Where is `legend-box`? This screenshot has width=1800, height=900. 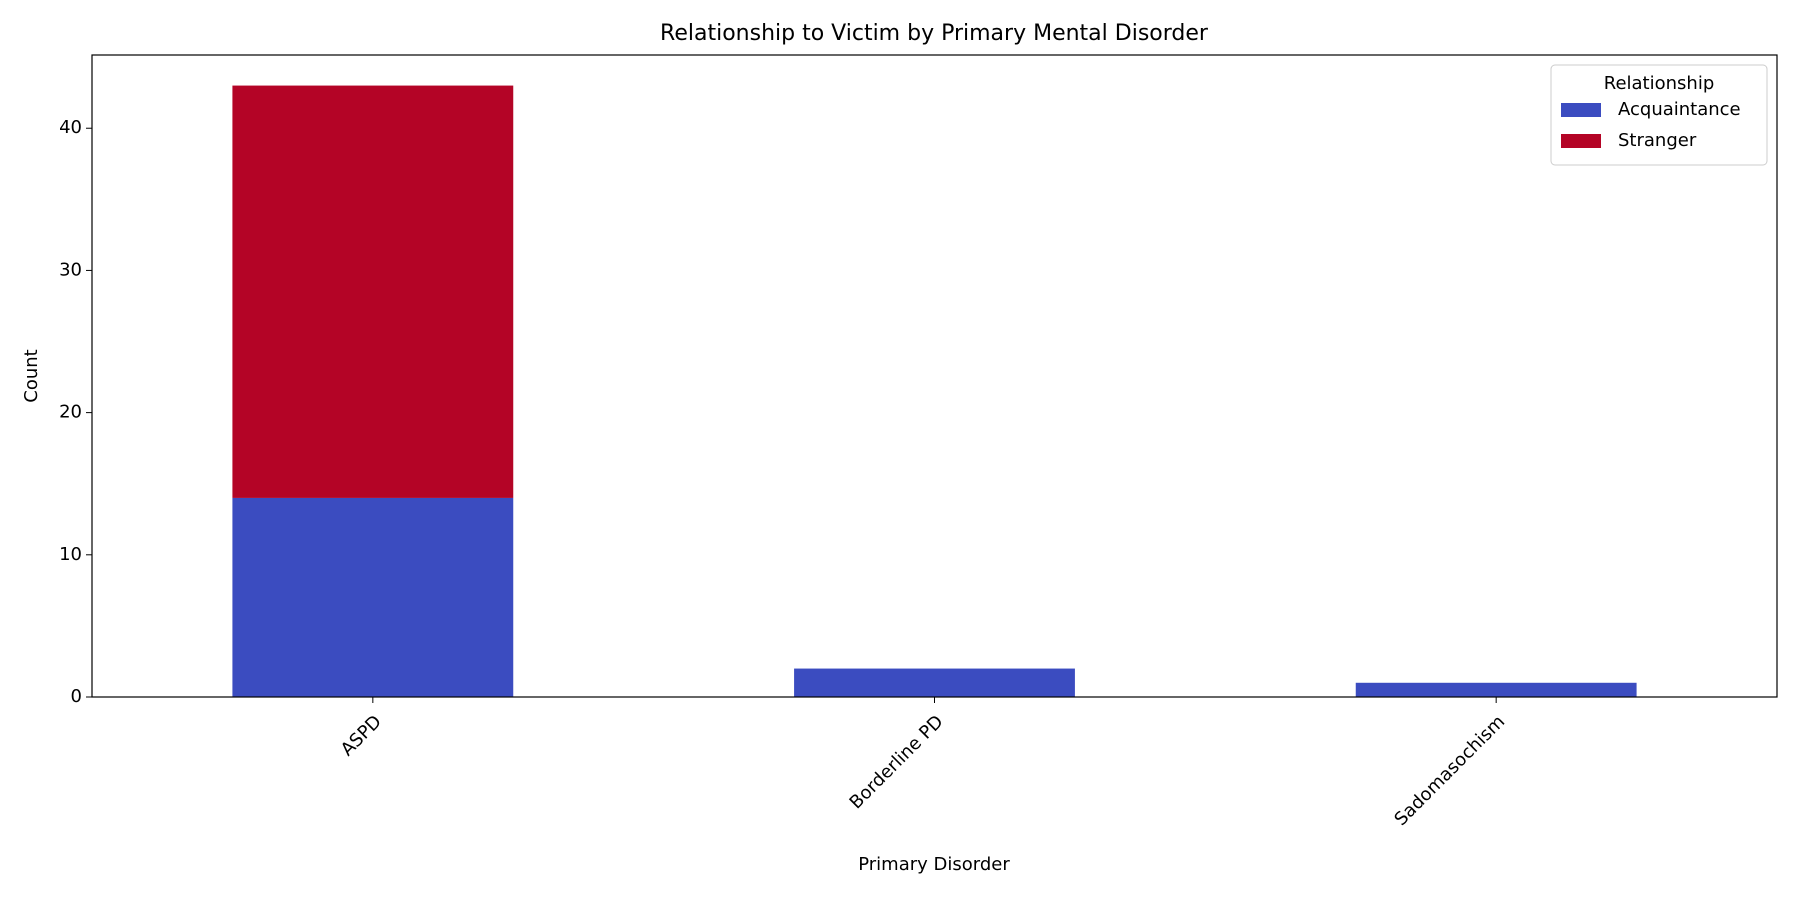 legend-box is located at coordinates (1659, 115).